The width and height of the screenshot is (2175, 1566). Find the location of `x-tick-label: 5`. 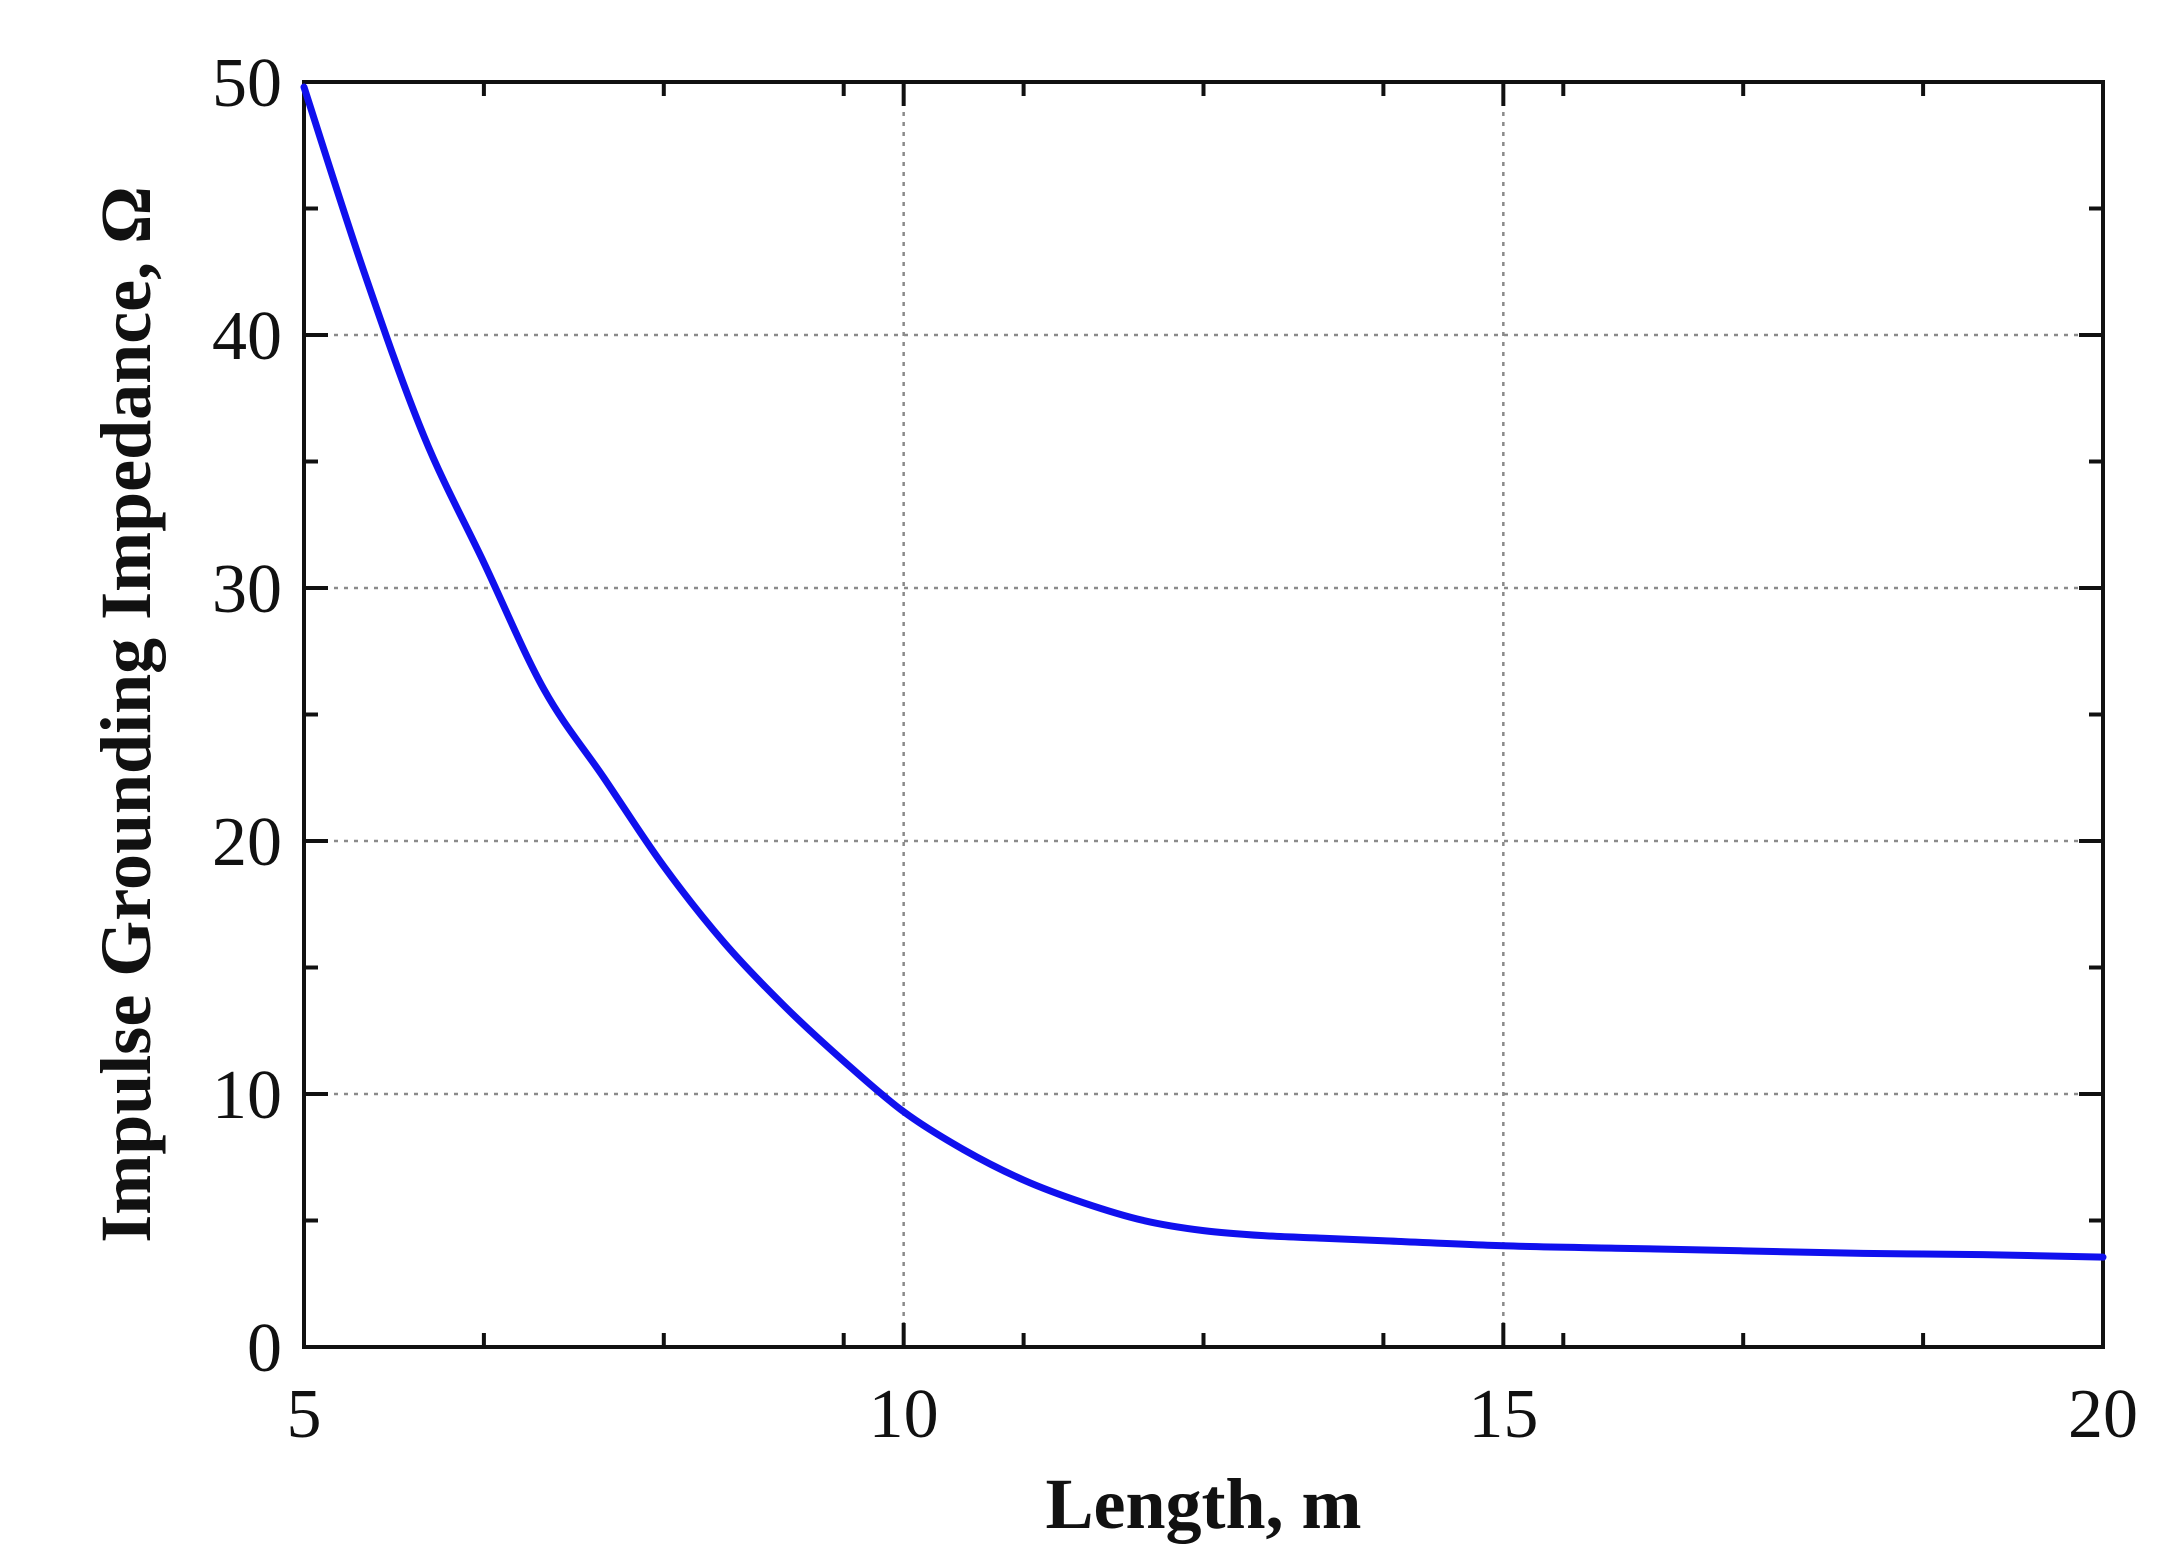

x-tick-label: 5 is located at coordinates (304, 1414).